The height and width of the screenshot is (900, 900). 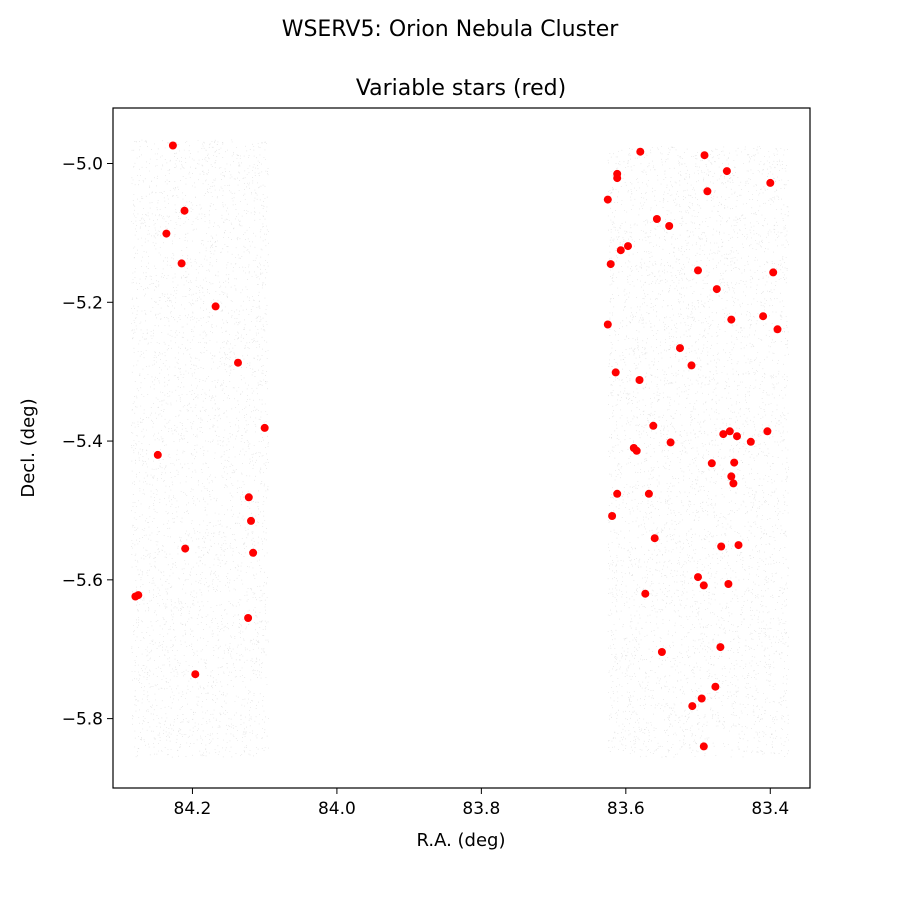 What do you see at coordinates (461, 88) in the screenshot?
I see `chart-title: Variable stars (red)` at bounding box center [461, 88].